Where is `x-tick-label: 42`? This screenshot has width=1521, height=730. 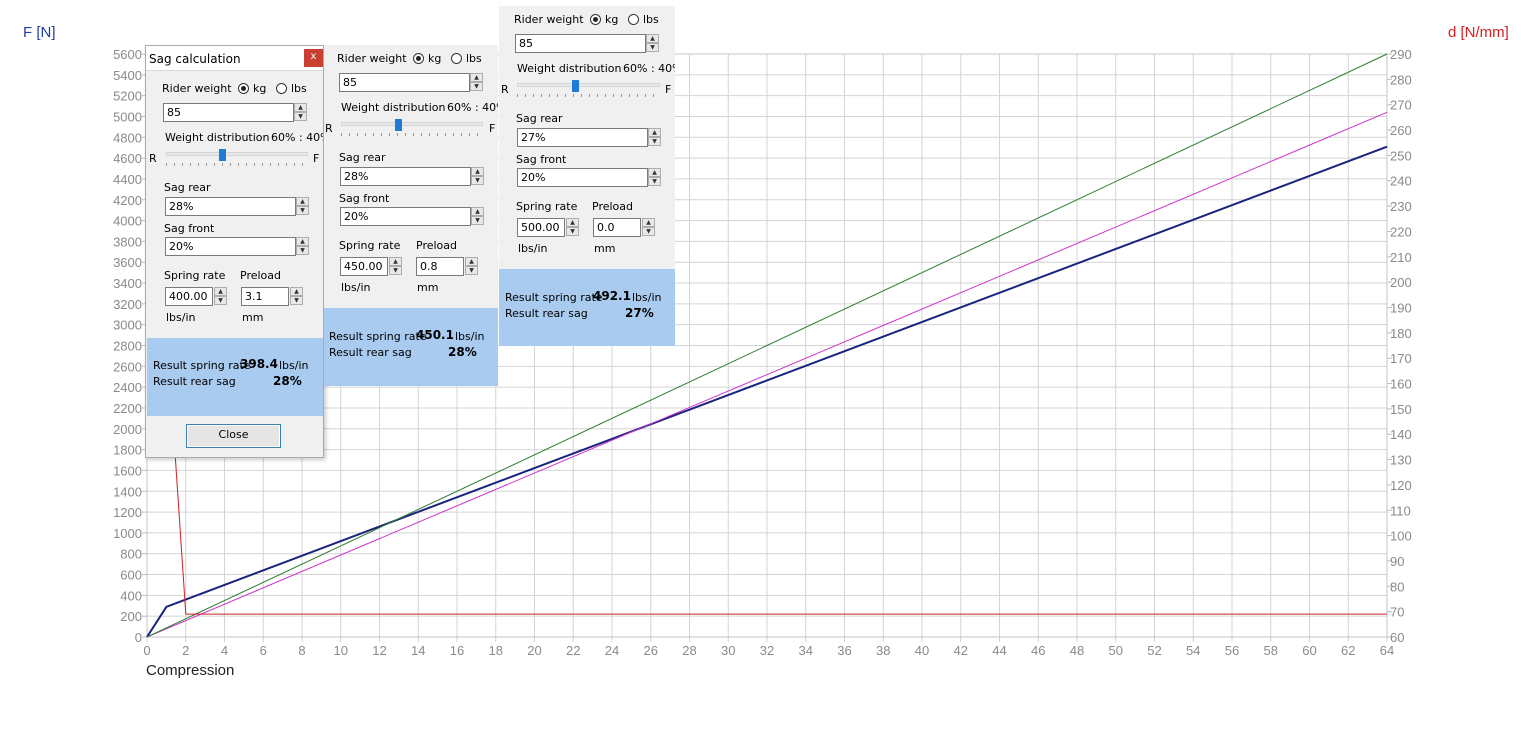 x-tick-label: 42 is located at coordinates (961, 650).